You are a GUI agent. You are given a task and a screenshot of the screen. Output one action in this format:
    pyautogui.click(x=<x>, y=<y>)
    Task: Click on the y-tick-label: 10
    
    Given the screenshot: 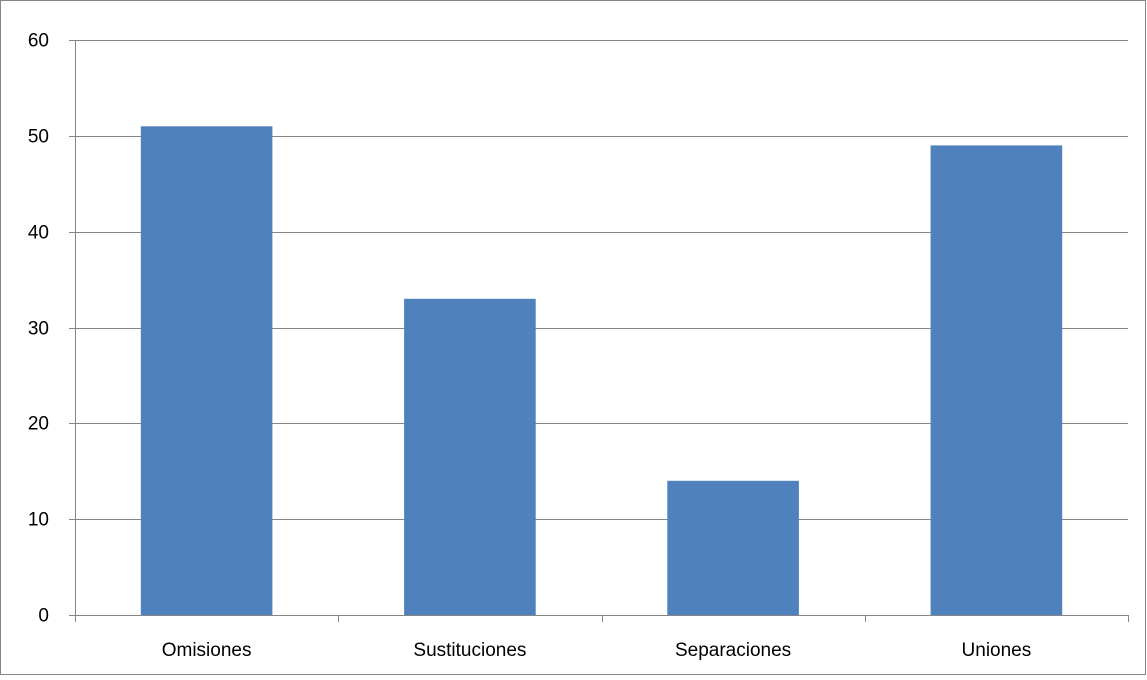 What is the action you would take?
    pyautogui.click(x=38, y=520)
    